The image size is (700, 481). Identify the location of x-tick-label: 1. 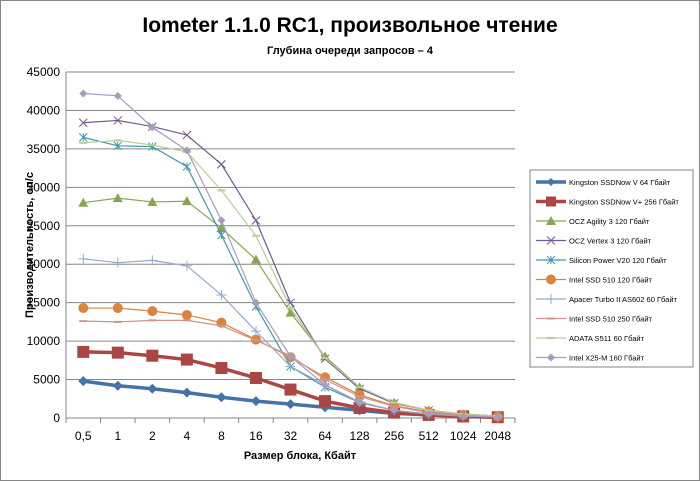
(117, 436).